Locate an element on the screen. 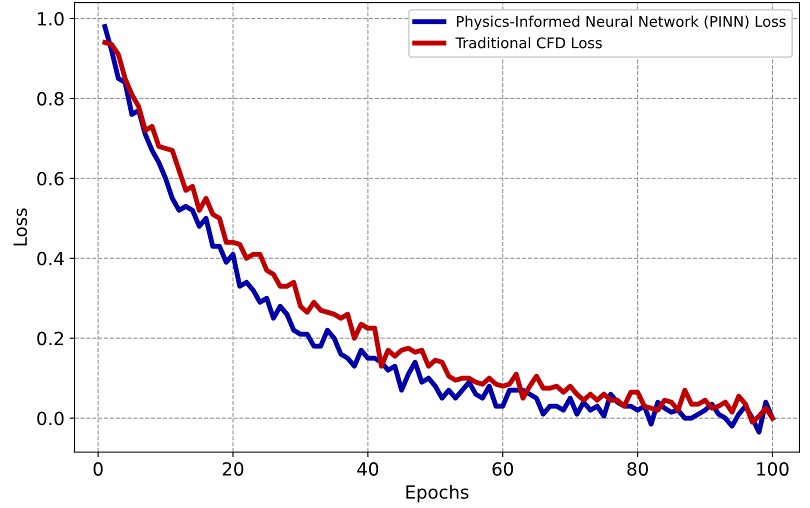 Image resolution: width=810 pixels, height=508 pixels. y-tick-label: 0.2 is located at coordinates (50, 339).